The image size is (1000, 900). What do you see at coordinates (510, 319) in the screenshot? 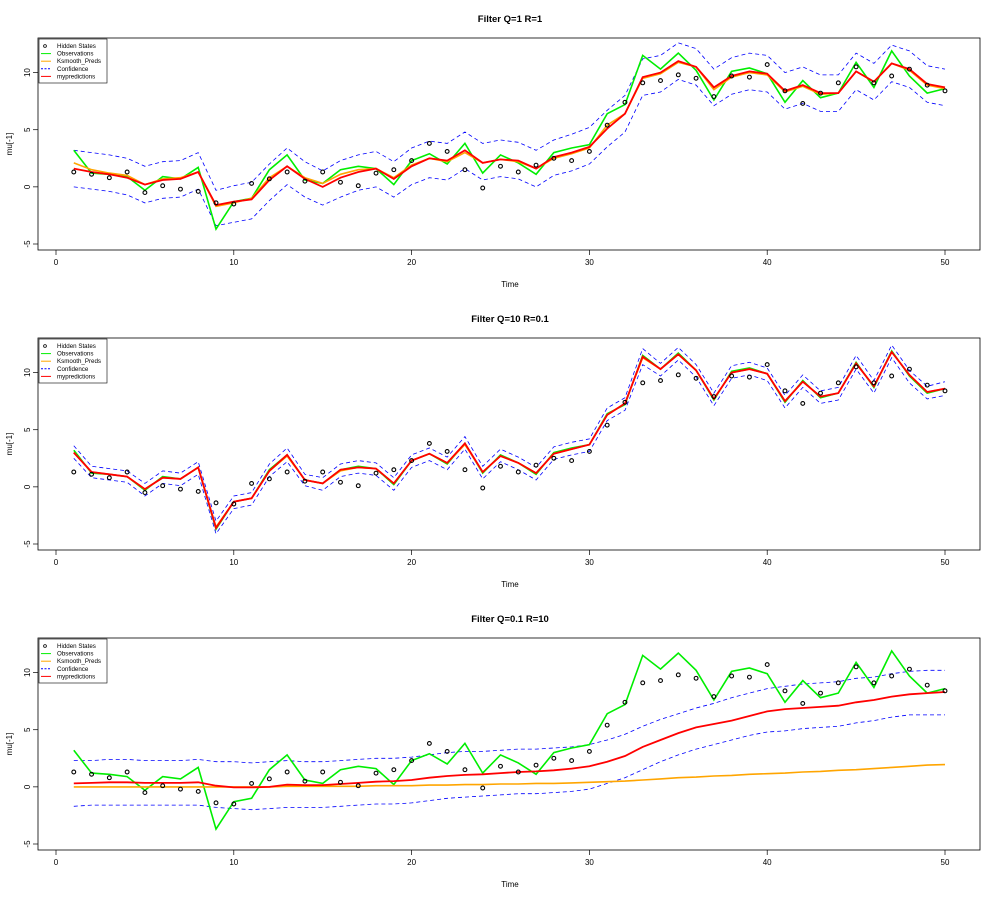
I see `chart-title: Filter Q=10 R=0.1` at bounding box center [510, 319].